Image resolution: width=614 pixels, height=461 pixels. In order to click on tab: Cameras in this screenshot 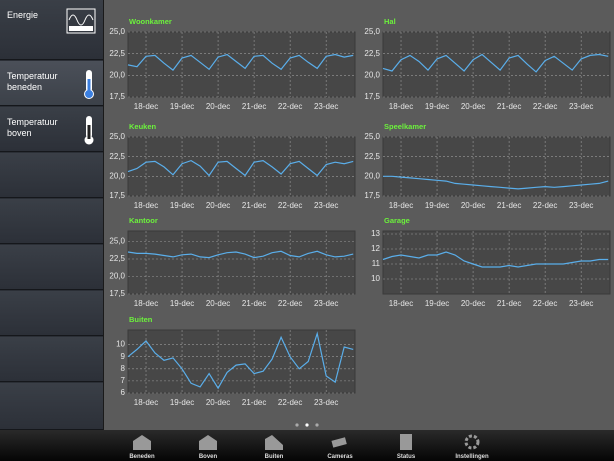, I will do `click(340, 445)`.